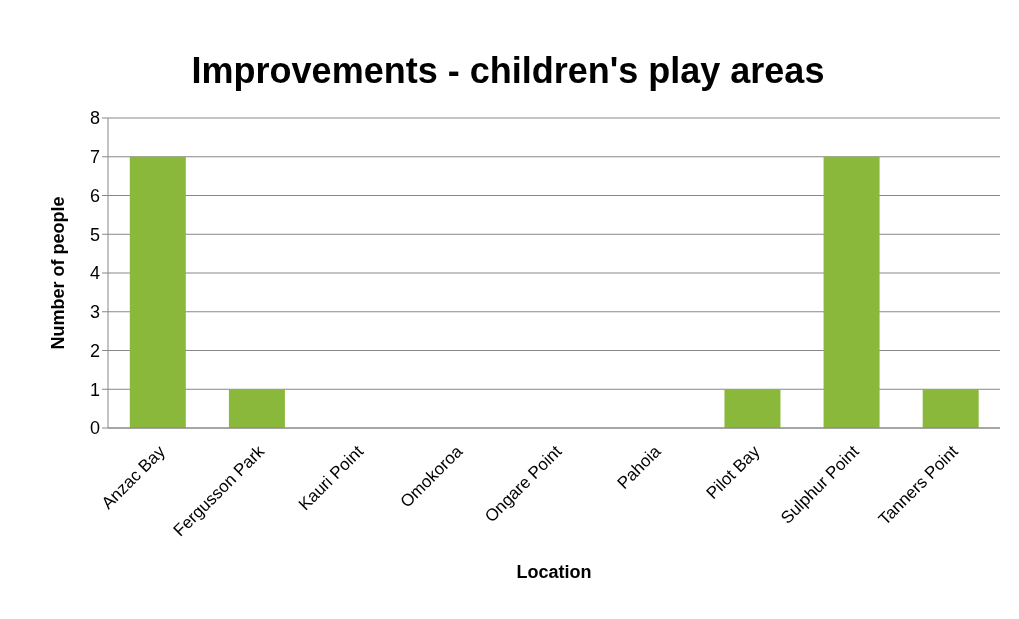  What do you see at coordinates (94, 273) in the screenshot?
I see `y-tick-label: 4` at bounding box center [94, 273].